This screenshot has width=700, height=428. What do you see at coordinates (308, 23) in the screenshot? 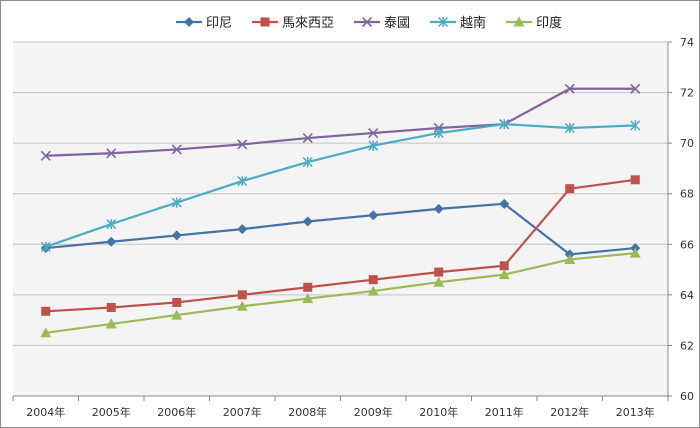
I see `legend-label: 馬來西亞` at bounding box center [308, 23].